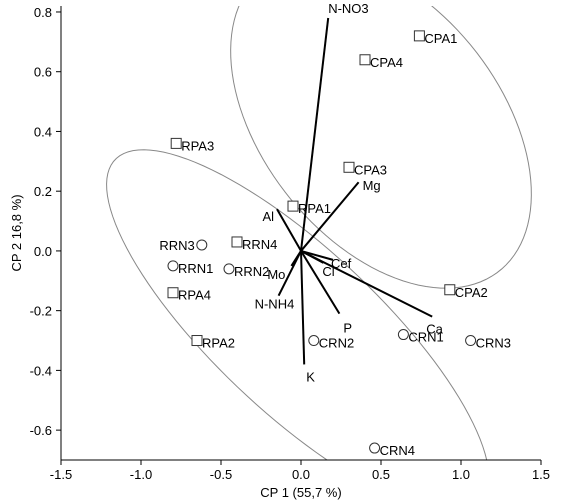 The width and height of the screenshot is (574, 504). I want to click on y-tick-label: -0.6, so click(41, 430).